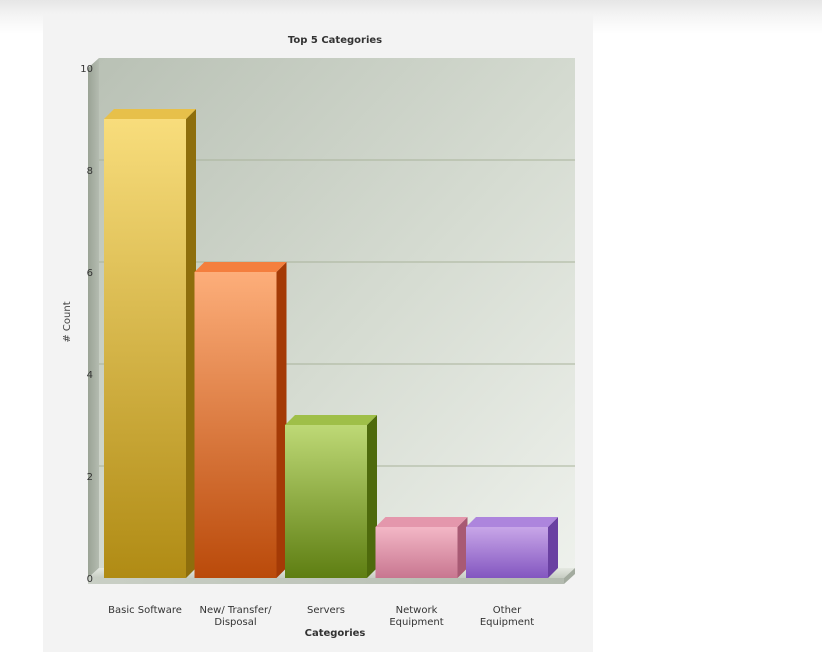  I want to click on x-tick-label: Basic Software, so click(145, 610).